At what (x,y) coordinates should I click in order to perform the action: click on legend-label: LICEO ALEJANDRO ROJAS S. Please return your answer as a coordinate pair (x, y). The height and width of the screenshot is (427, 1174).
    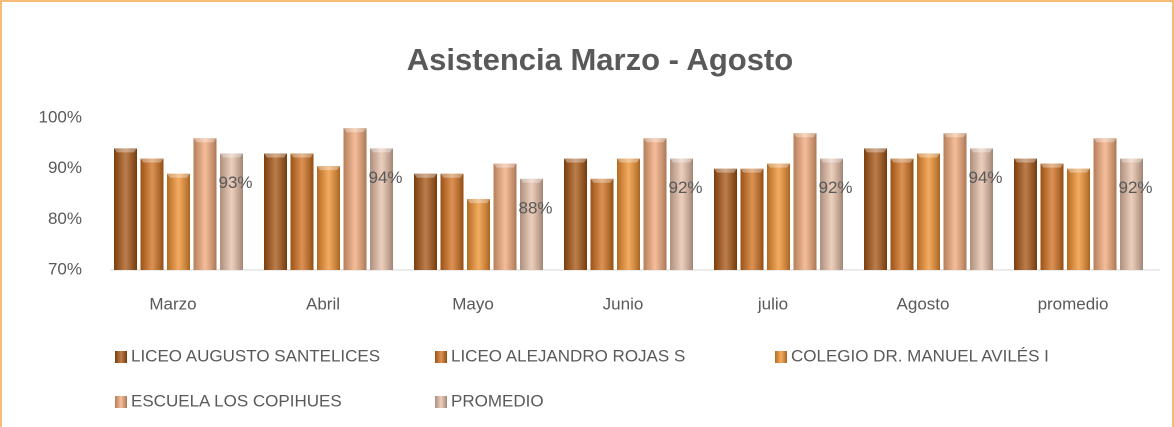
    Looking at the image, I should click on (568, 355).